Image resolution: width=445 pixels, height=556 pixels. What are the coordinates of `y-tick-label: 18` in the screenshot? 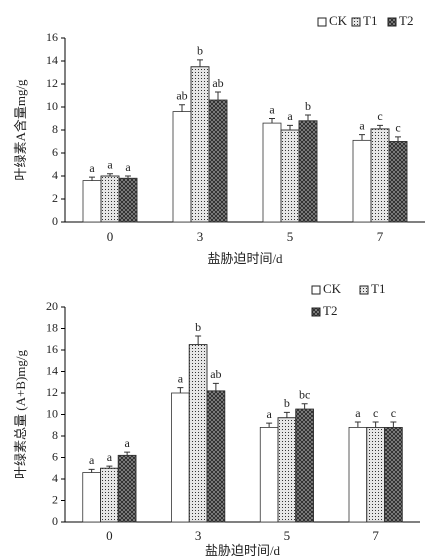 It's located at (52, 327).